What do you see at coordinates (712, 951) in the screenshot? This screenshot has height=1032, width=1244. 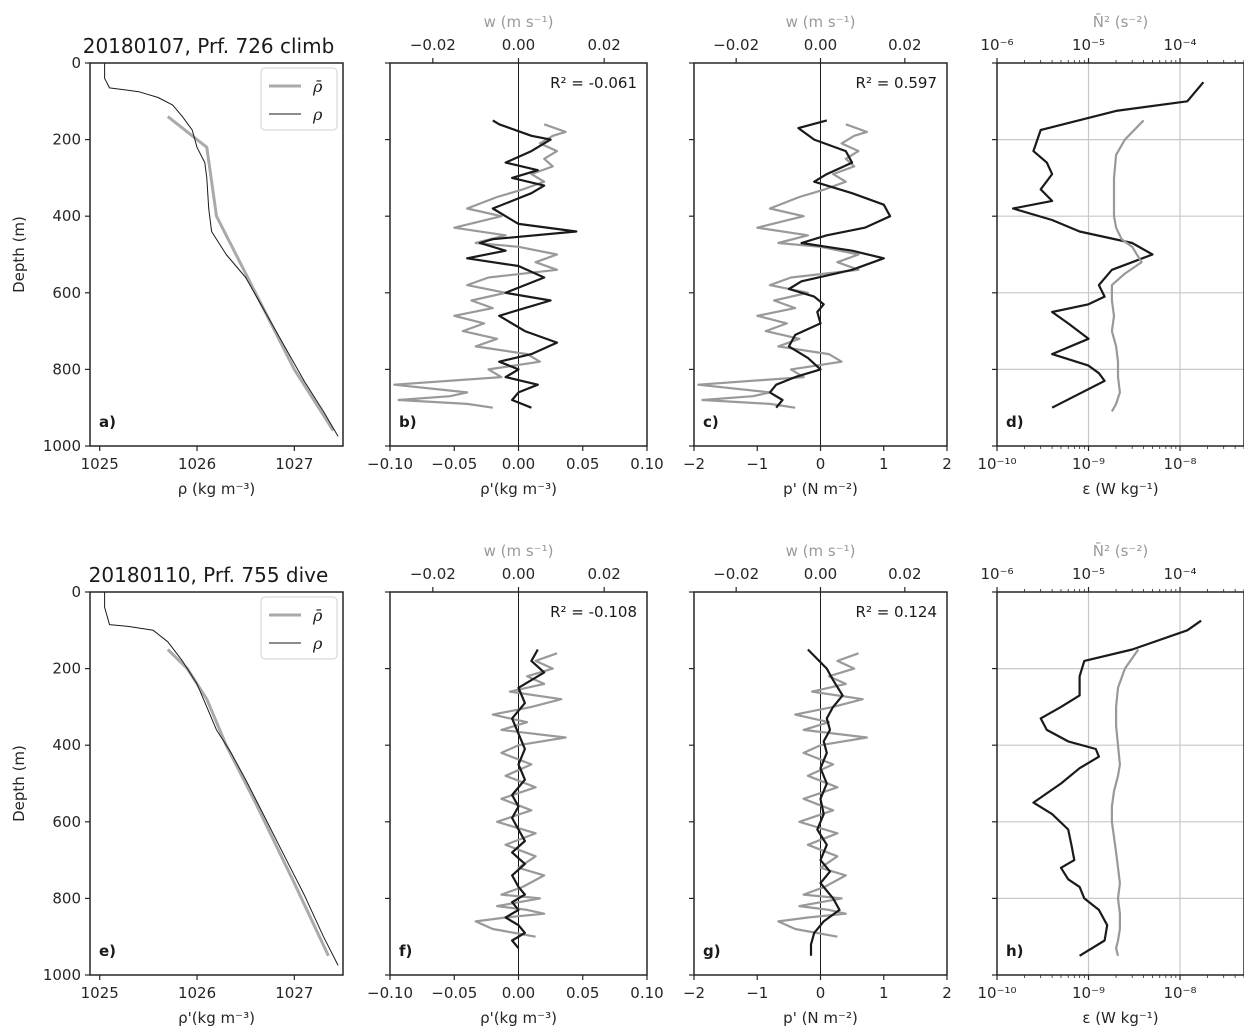 I see `panel-letter: g)` at bounding box center [712, 951].